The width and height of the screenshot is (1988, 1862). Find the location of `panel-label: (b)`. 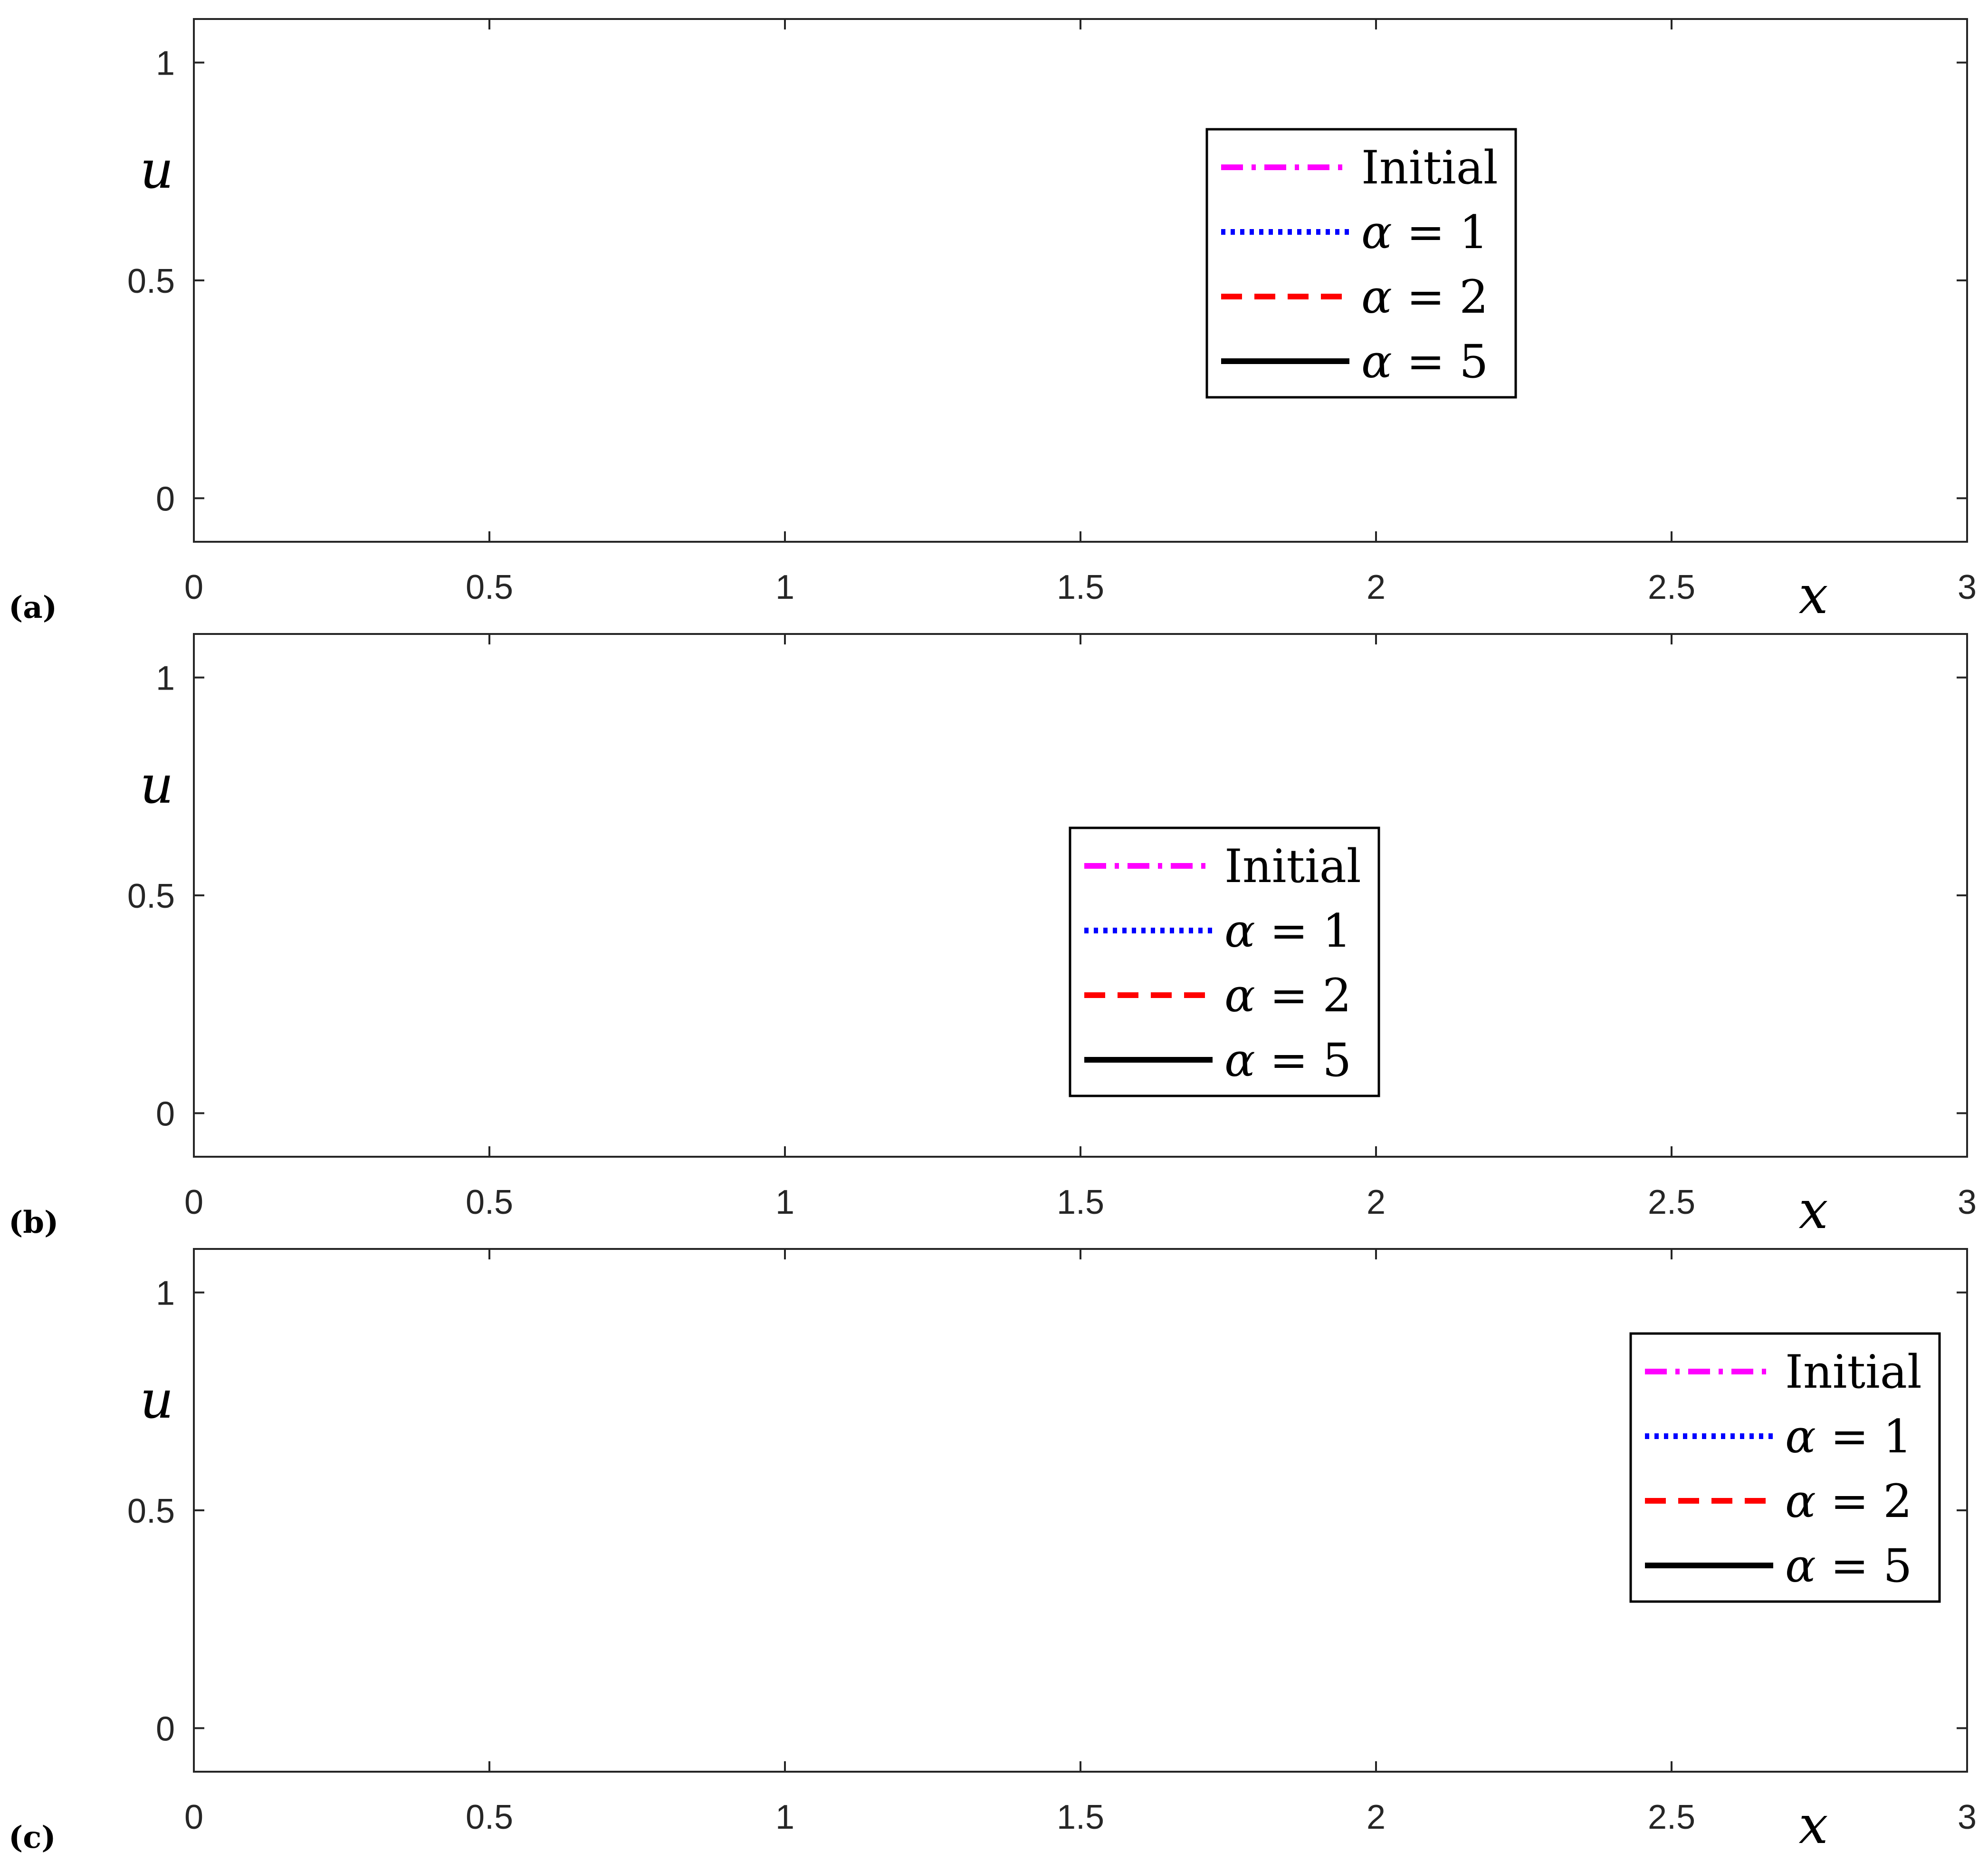

panel-label: (b) is located at coordinates (33, 1222).